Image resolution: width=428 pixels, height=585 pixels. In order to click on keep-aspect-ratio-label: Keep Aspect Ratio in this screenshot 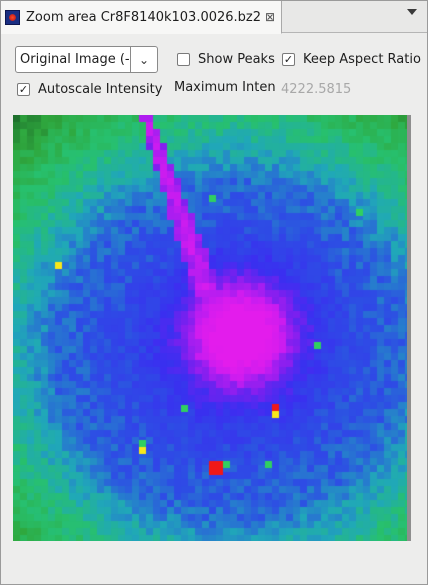, I will do `click(362, 59)`.